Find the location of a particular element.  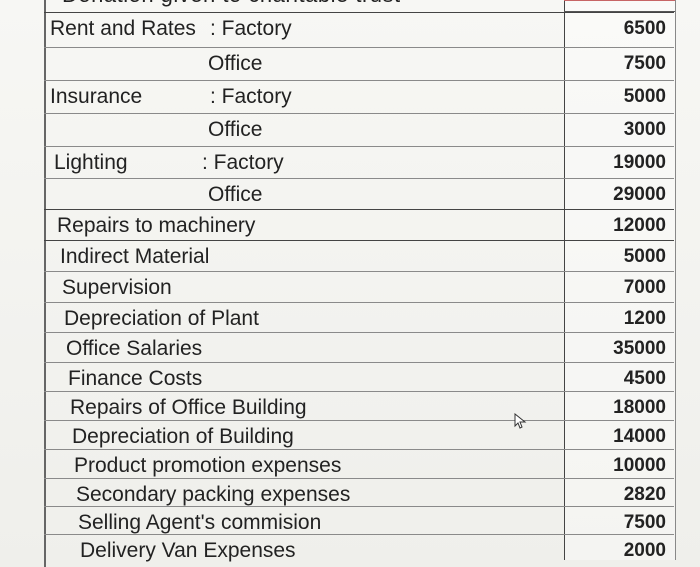

row-label: Repairs of Office Building is located at coordinates (188, 407).